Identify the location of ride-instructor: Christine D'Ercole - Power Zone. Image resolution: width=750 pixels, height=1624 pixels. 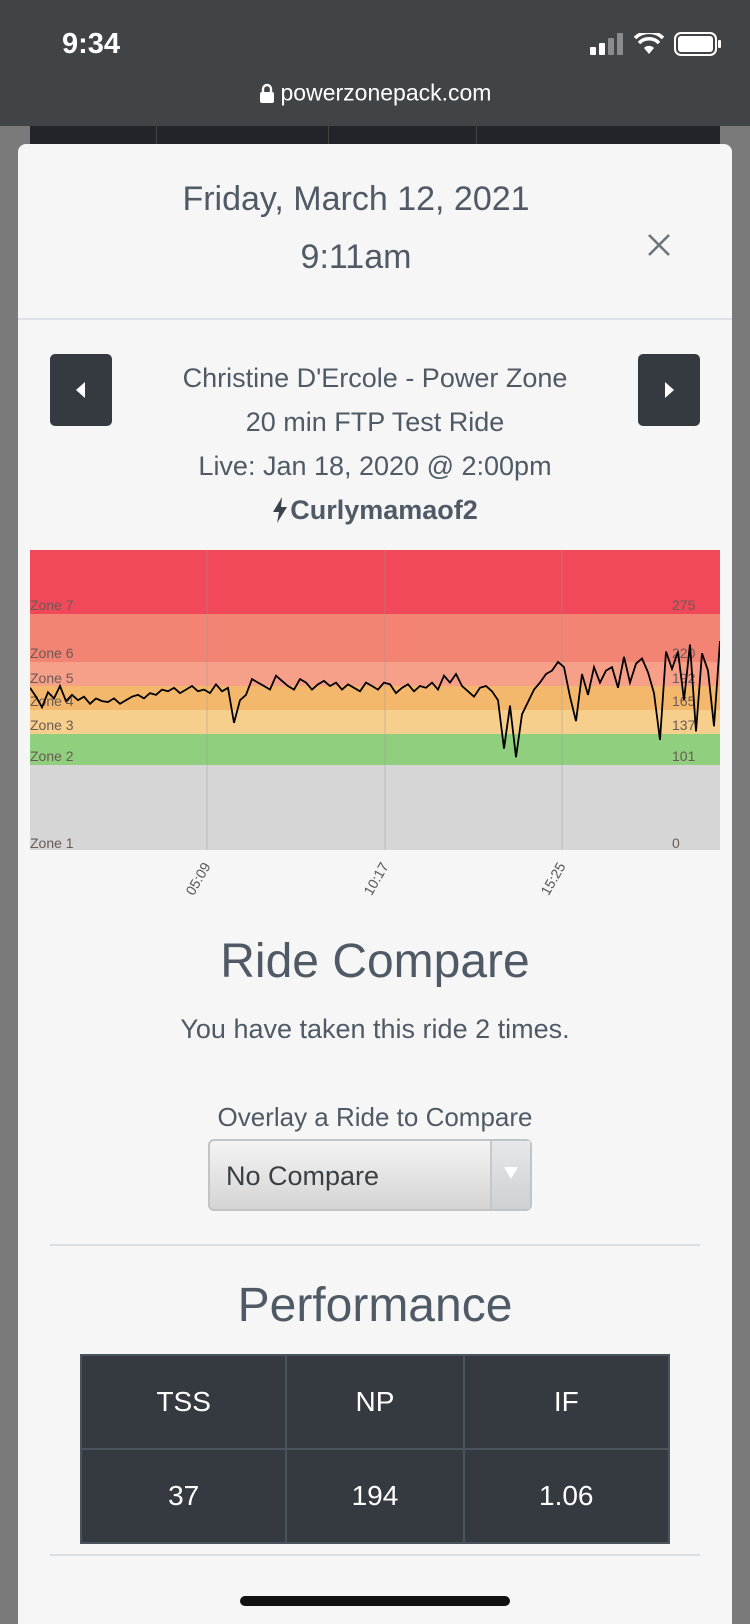
(375, 378).